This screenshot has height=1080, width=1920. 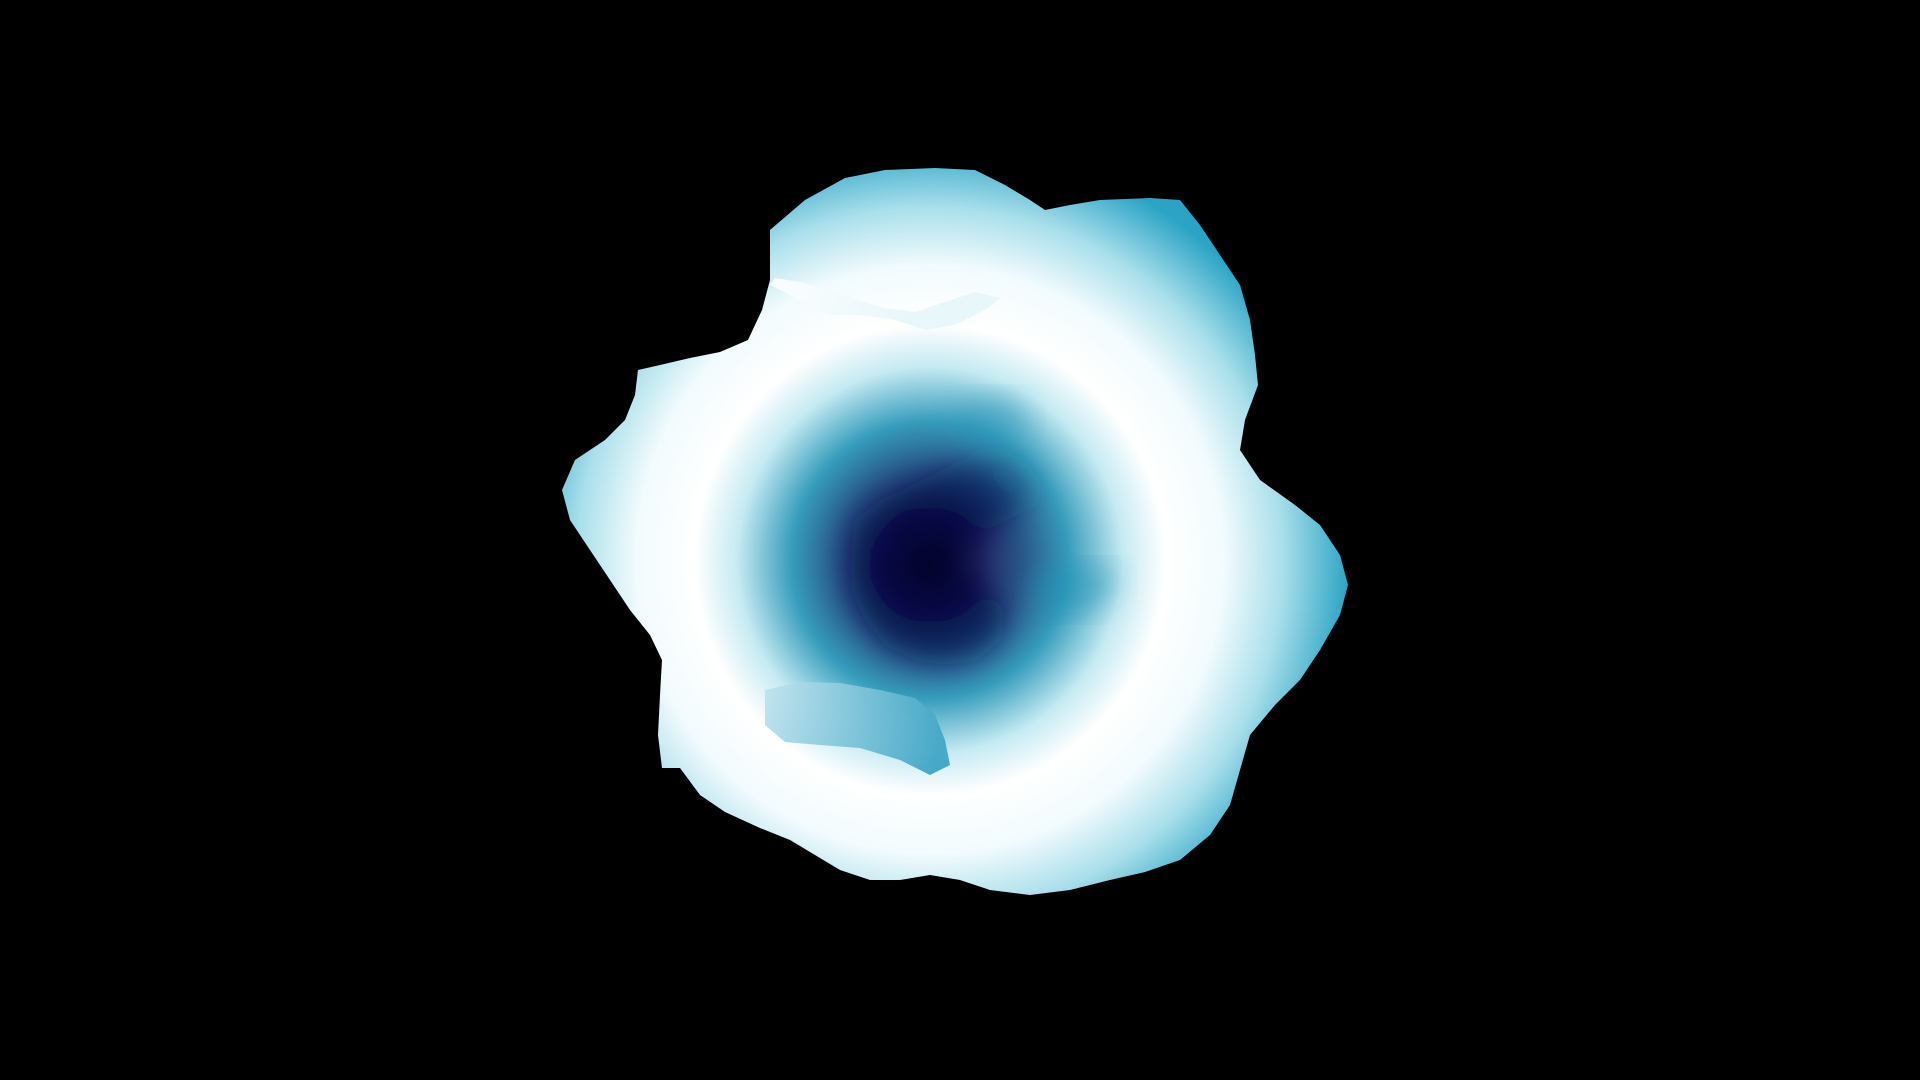 I want to click on swirl-top, so click(x=990, y=422).